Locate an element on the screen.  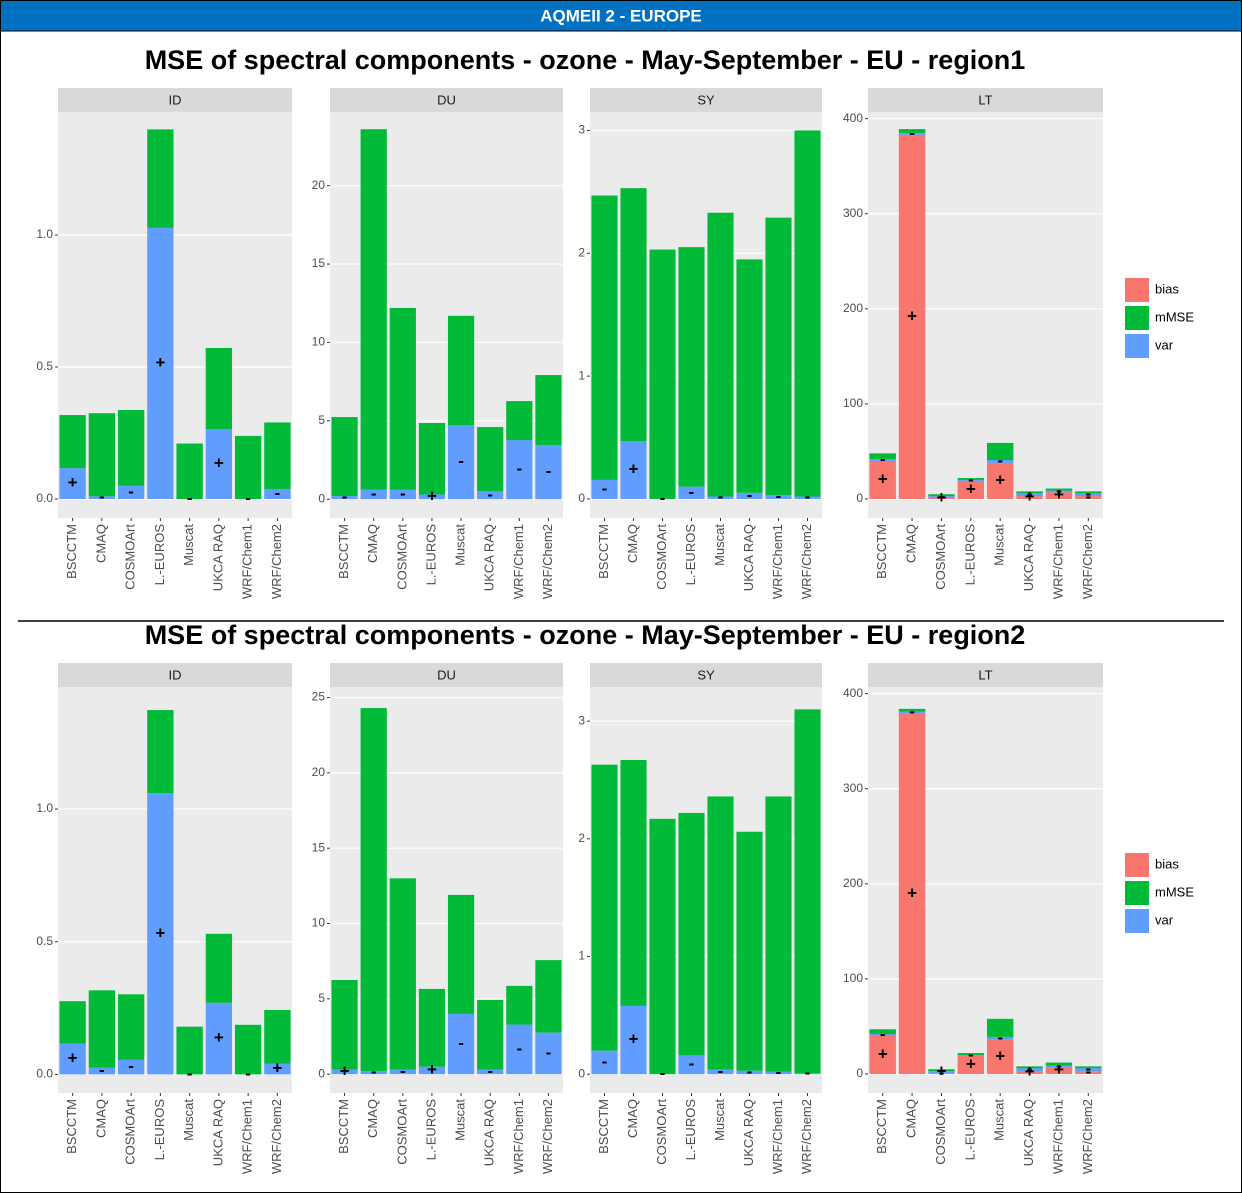
x-tick-label: L.-EUROS is located at coordinates (430, 555).